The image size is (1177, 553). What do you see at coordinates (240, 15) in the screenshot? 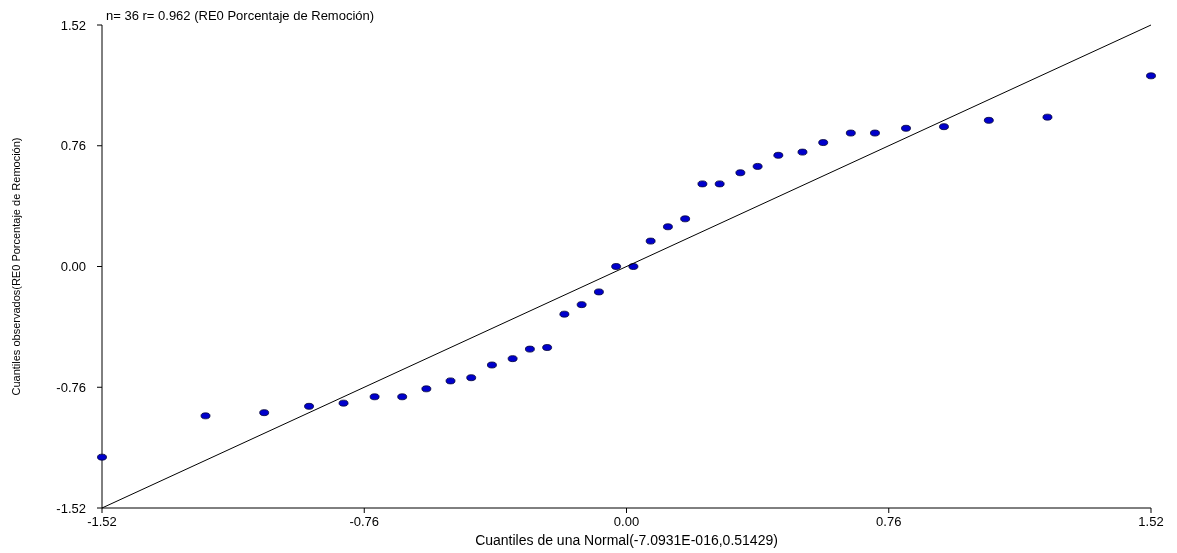
I see `chart-title: n= 36 r= 0.962 (RE0 Porcentaje de Remoción)` at bounding box center [240, 15].